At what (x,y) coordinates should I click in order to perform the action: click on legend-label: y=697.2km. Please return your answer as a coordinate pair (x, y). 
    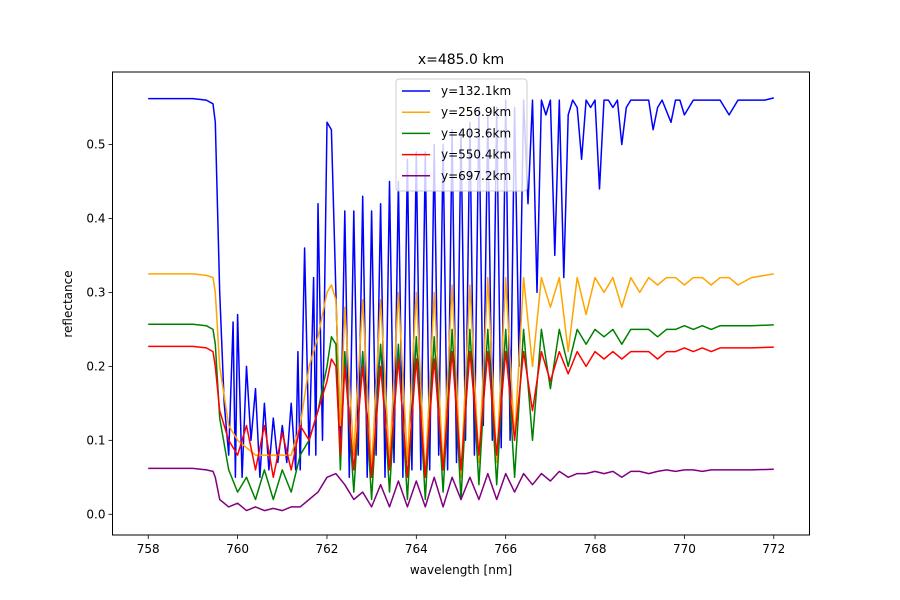
    Looking at the image, I should click on (476, 176).